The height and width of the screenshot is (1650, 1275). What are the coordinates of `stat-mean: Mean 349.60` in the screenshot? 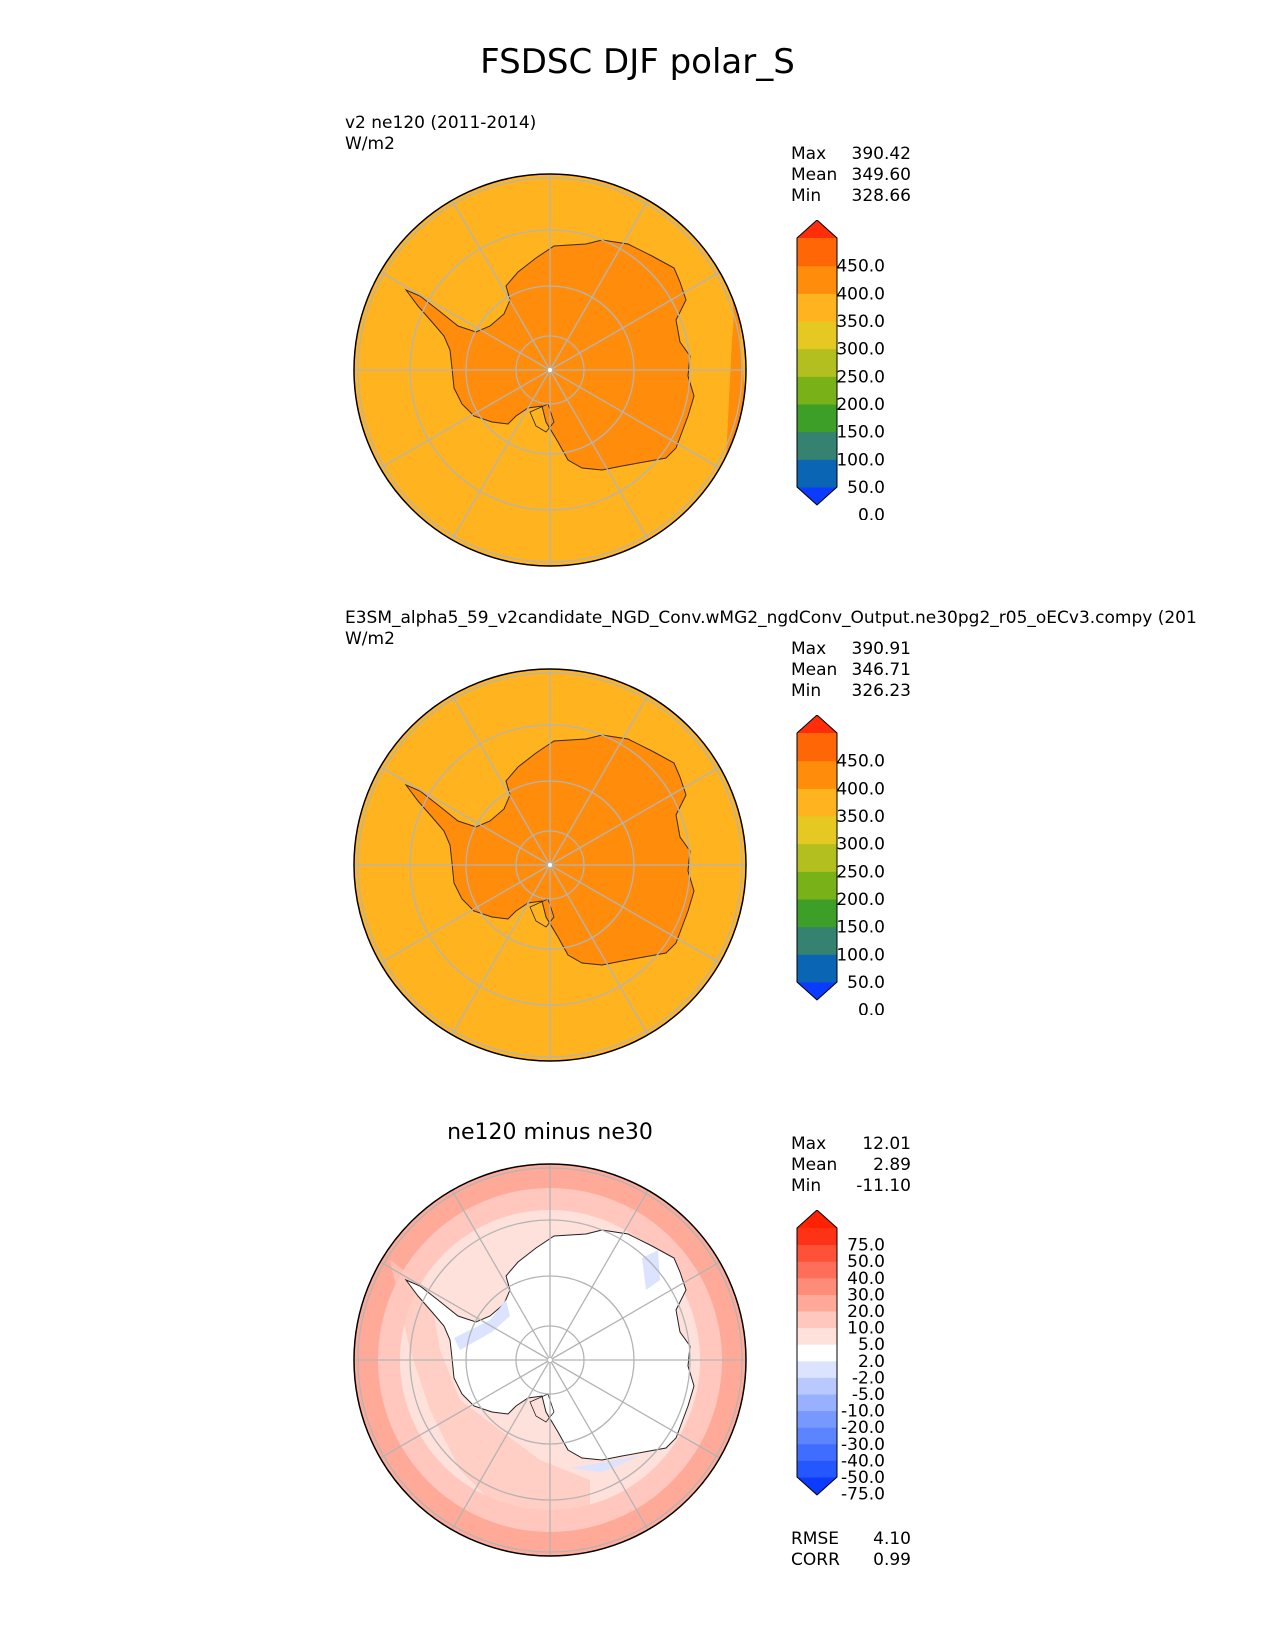 It's located at (851, 175).